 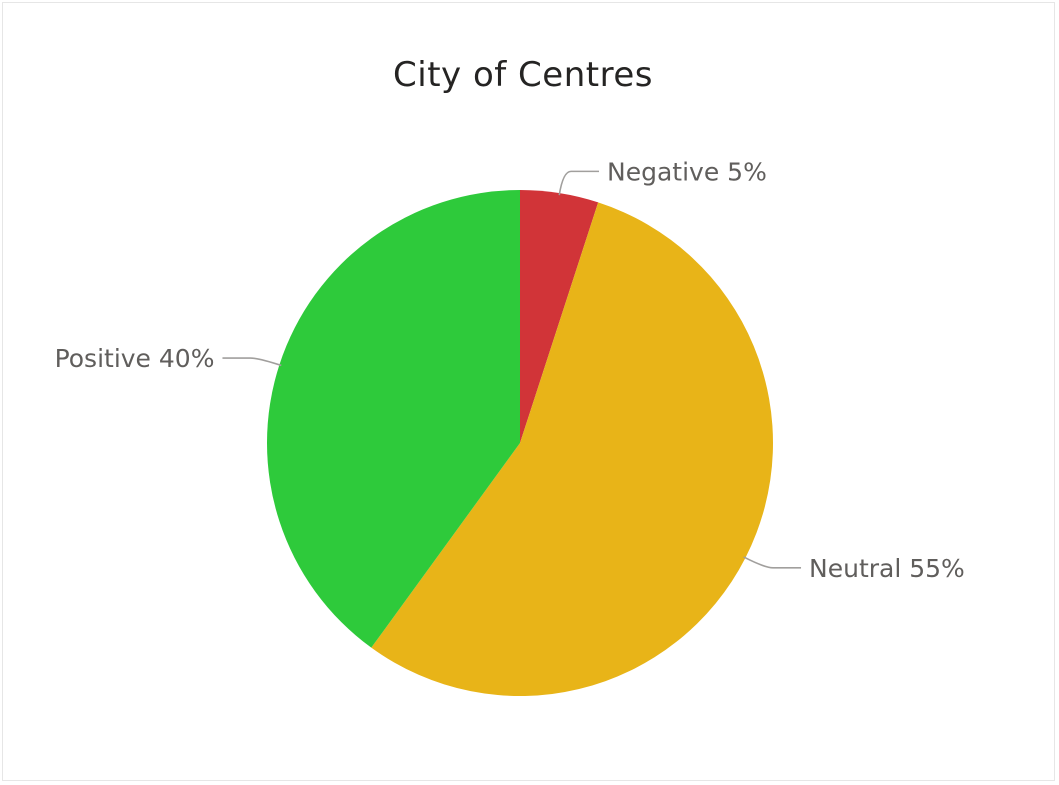 What do you see at coordinates (559, 316) in the screenshot?
I see `pie-slice-negative` at bounding box center [559, 316].